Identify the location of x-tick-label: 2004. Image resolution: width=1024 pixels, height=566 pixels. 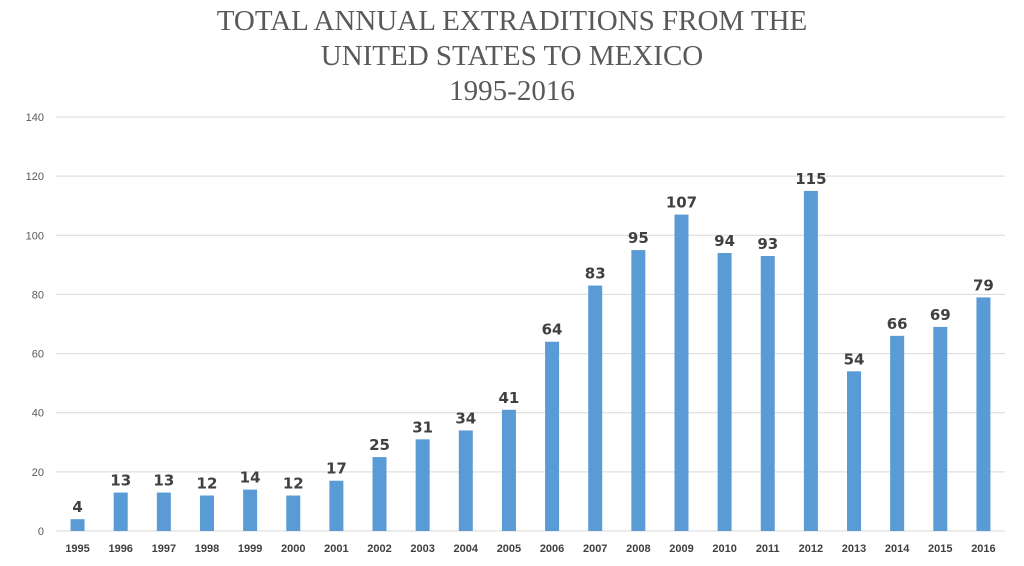
(466, 549).